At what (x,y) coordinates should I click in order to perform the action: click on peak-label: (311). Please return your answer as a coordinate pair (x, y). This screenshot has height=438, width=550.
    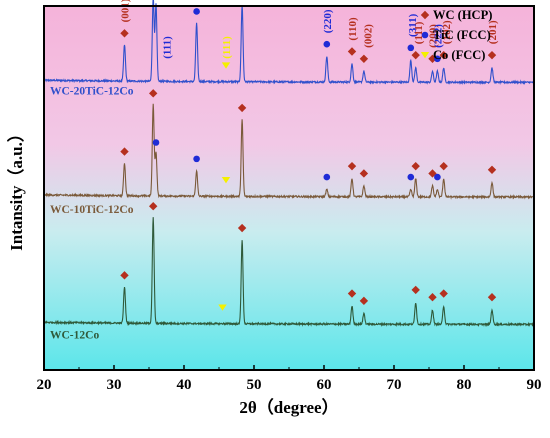
    Looking at the image, I should click on (413, 25).